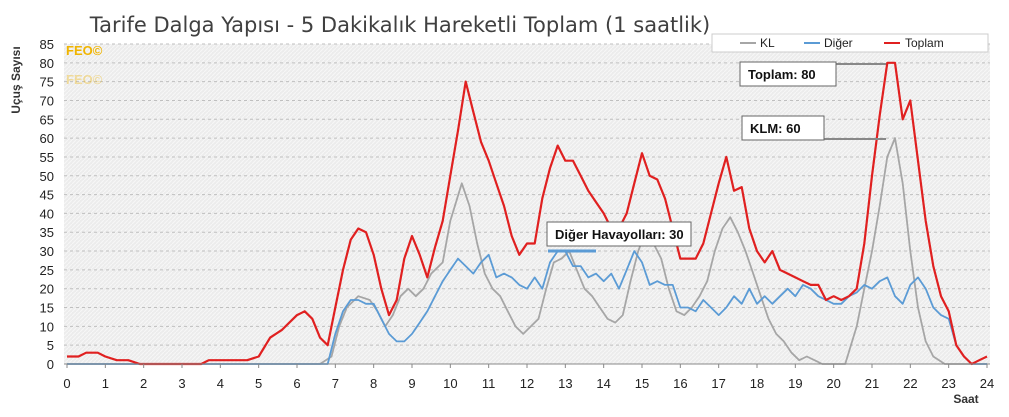  Describe the element at coordinates (910, 383) in the screenshot. I see `x-tick-label: 22` at that location.